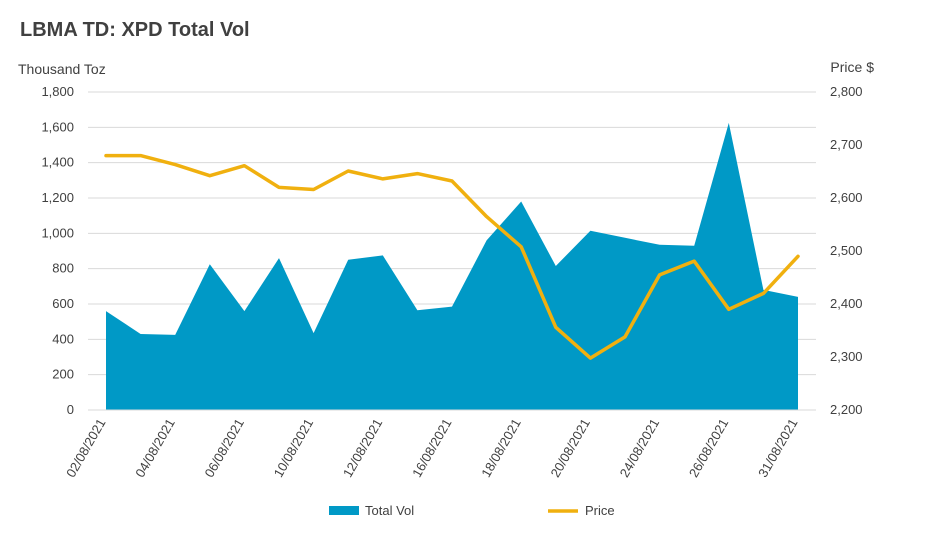  I want to click on y-left-tick-label: 800, so click(63, 268).